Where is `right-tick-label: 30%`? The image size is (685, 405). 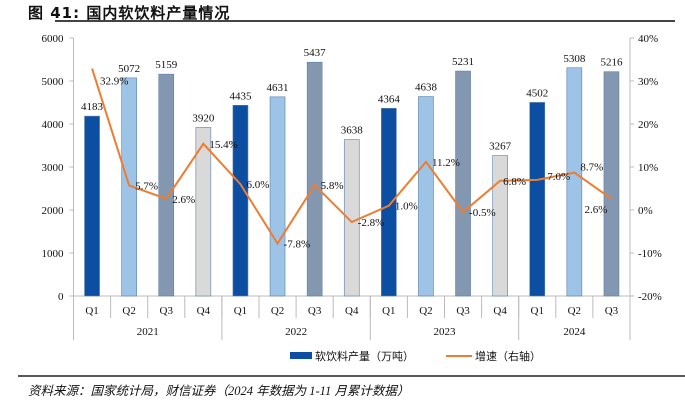
right-tick-label: 30% is located at coordinates (648, 82).